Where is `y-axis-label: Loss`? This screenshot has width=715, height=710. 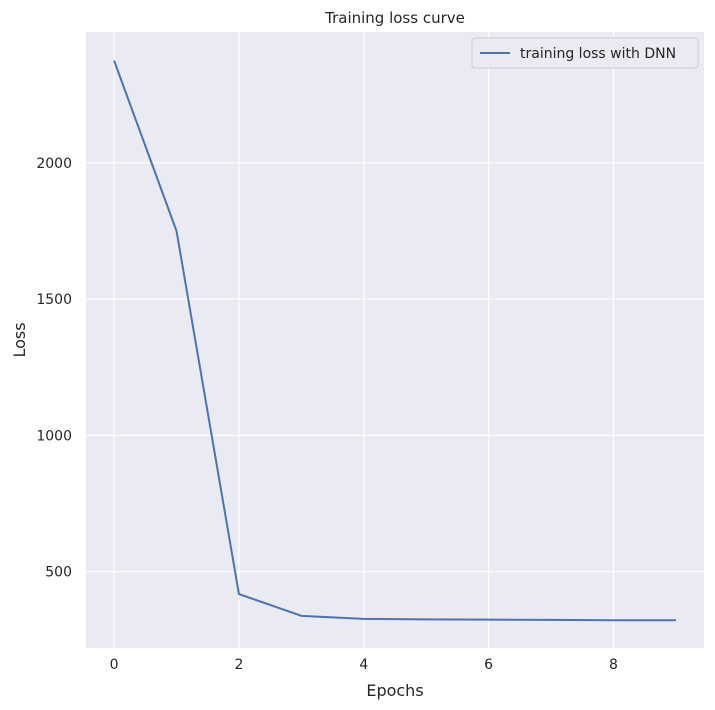
y-axis-label: Loss is located at coordinates (19, 339).